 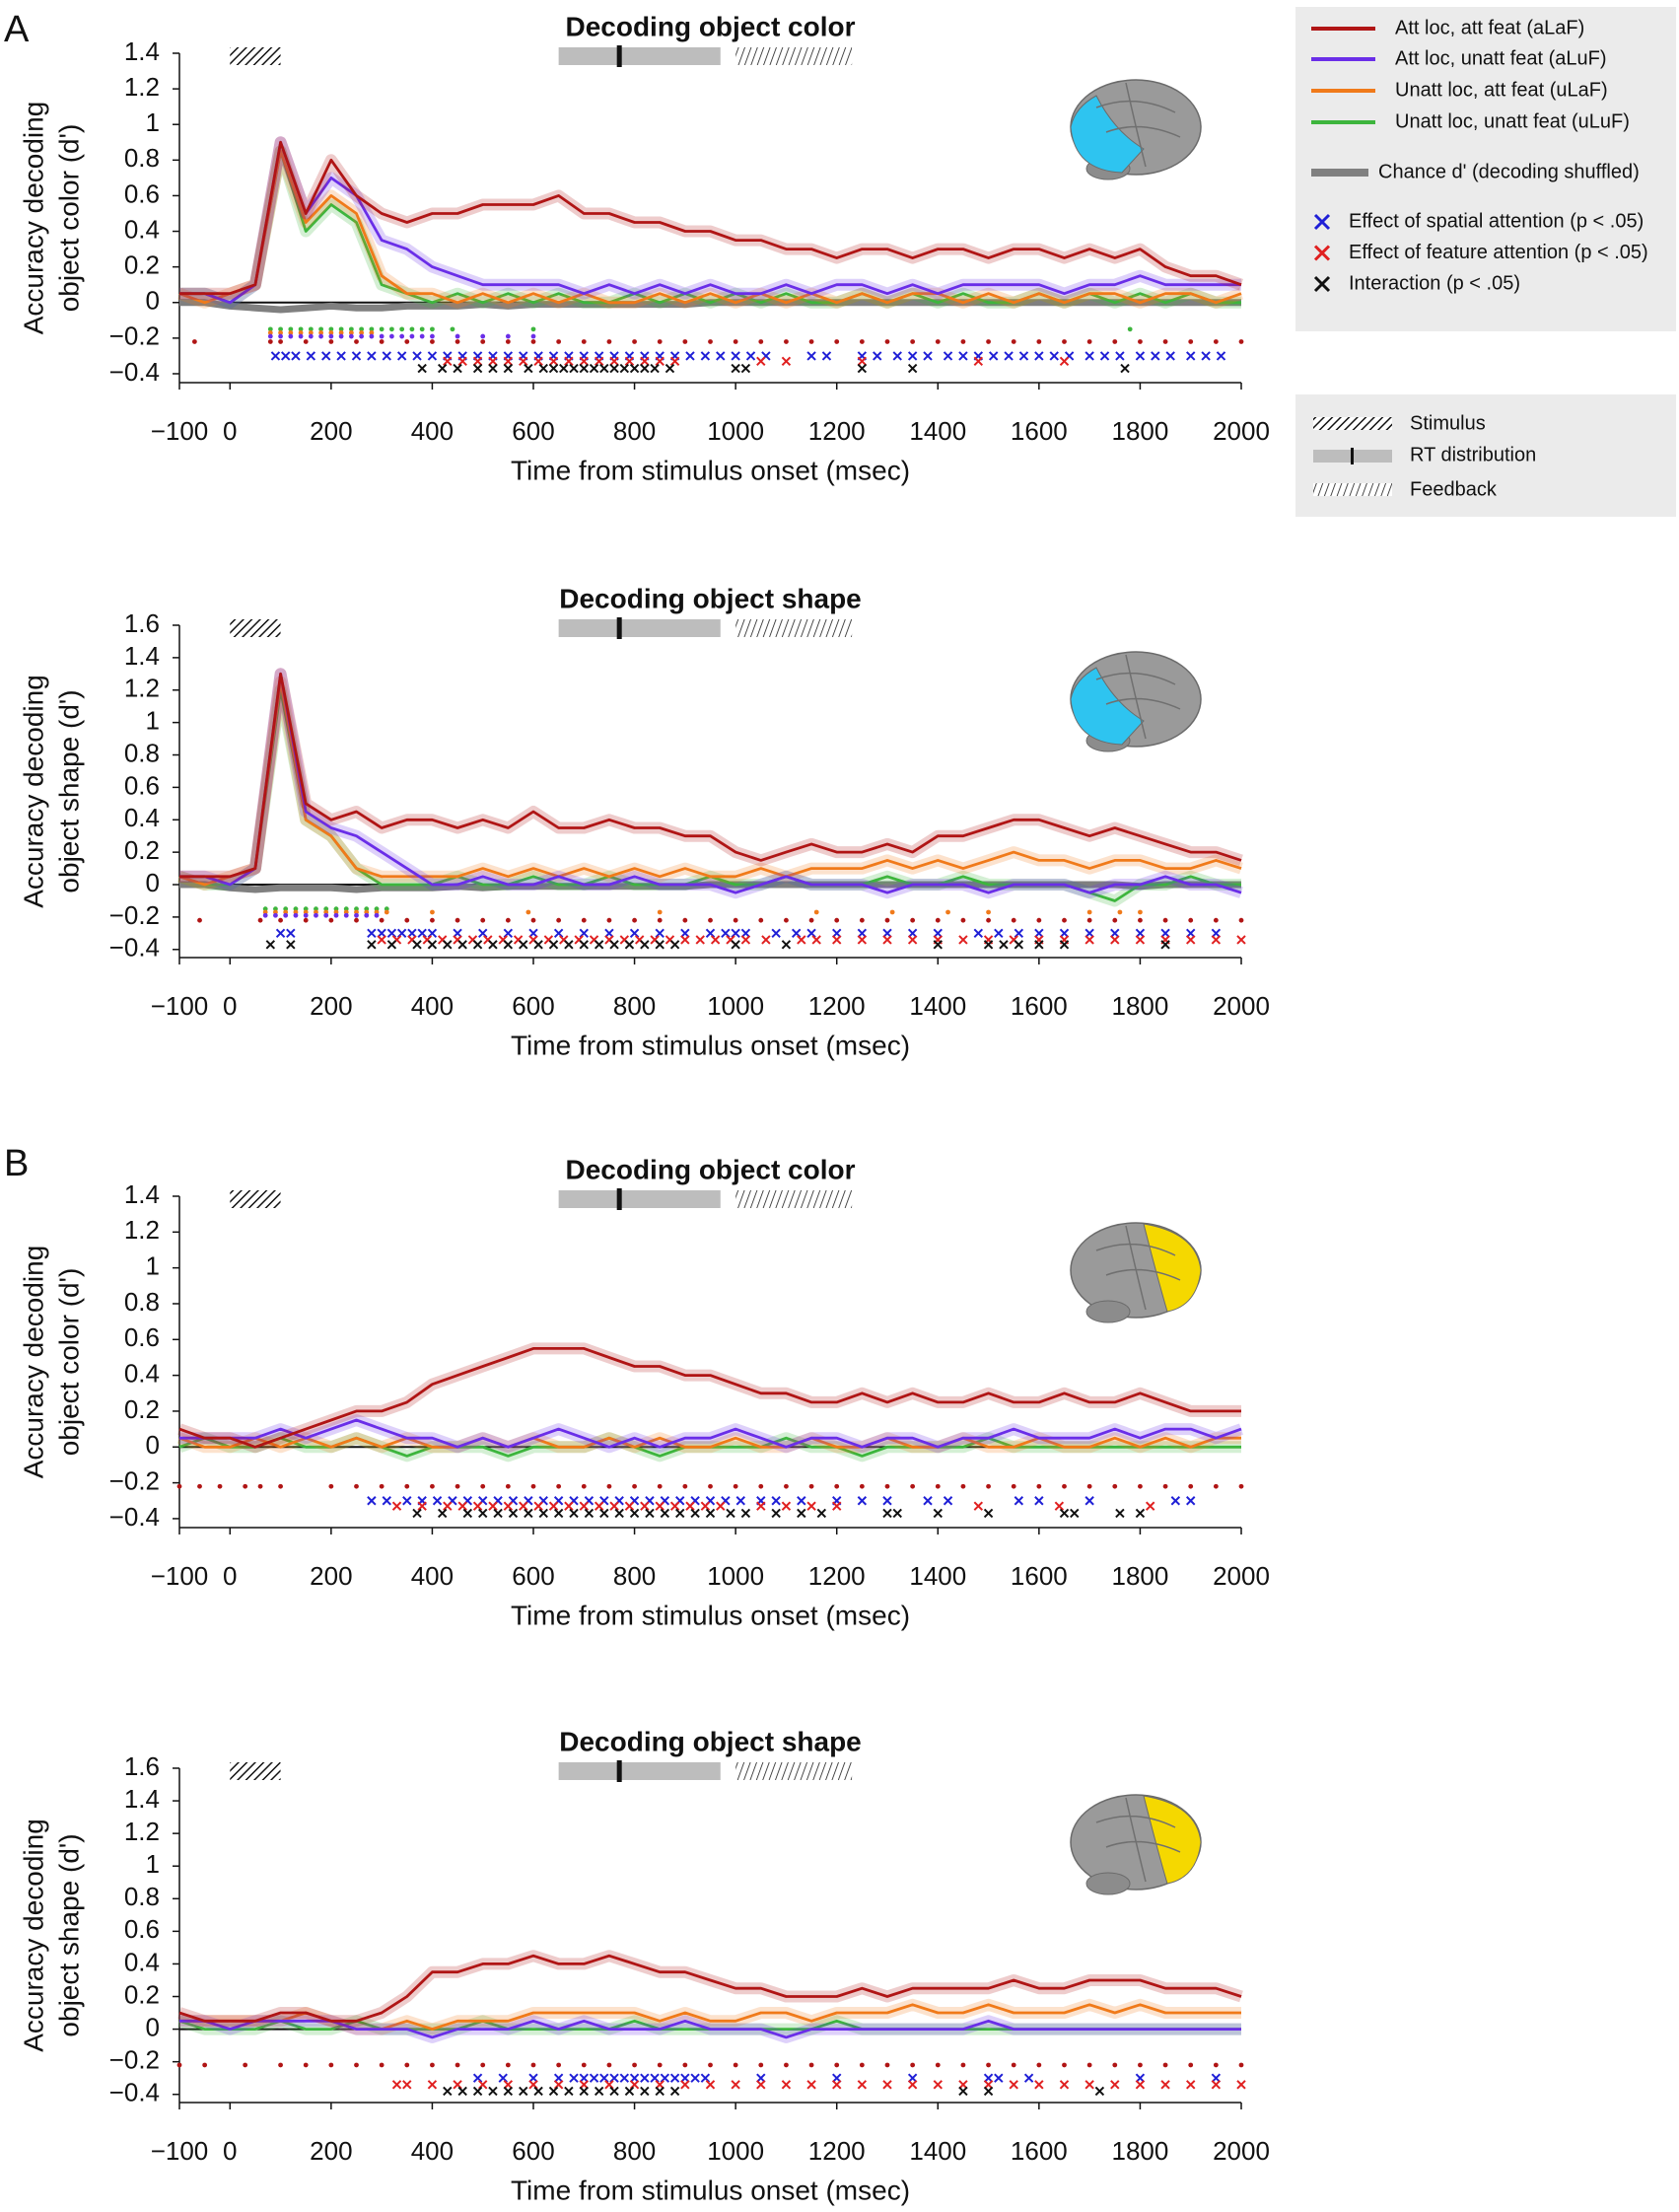 What do you see at coordinates (1107, 134) in the screenshot?
I see `brain-region` at bounding box center [1107, 134].